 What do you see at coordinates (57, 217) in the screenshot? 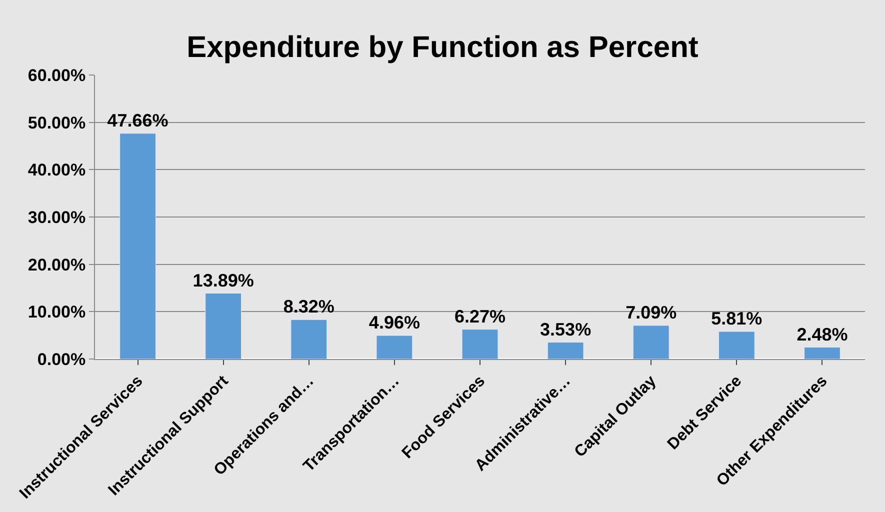
I see `y-tick-label: 30.00%` at bounding box center [57, 217].